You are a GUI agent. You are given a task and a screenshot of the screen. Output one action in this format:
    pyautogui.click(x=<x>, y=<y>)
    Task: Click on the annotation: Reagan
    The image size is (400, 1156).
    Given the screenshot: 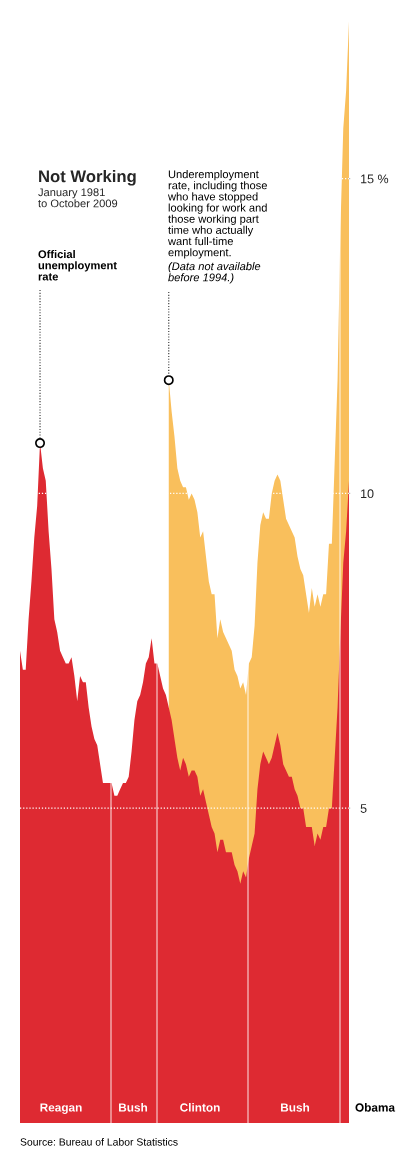 What is the action you would take?
    pyautogui.click(x=61, y=1109)
    